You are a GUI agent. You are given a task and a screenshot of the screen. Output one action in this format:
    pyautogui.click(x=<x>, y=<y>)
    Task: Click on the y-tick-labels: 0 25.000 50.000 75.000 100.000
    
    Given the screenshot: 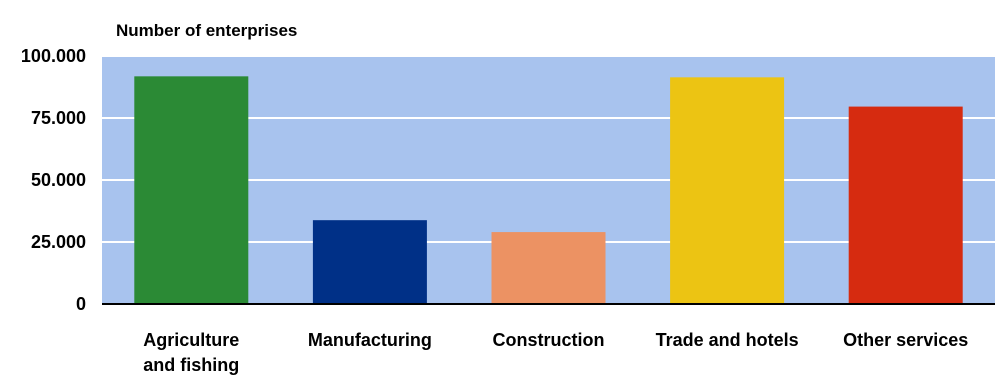 What is the action you would take?
    pyautogui.click(x=53, y=180)
    